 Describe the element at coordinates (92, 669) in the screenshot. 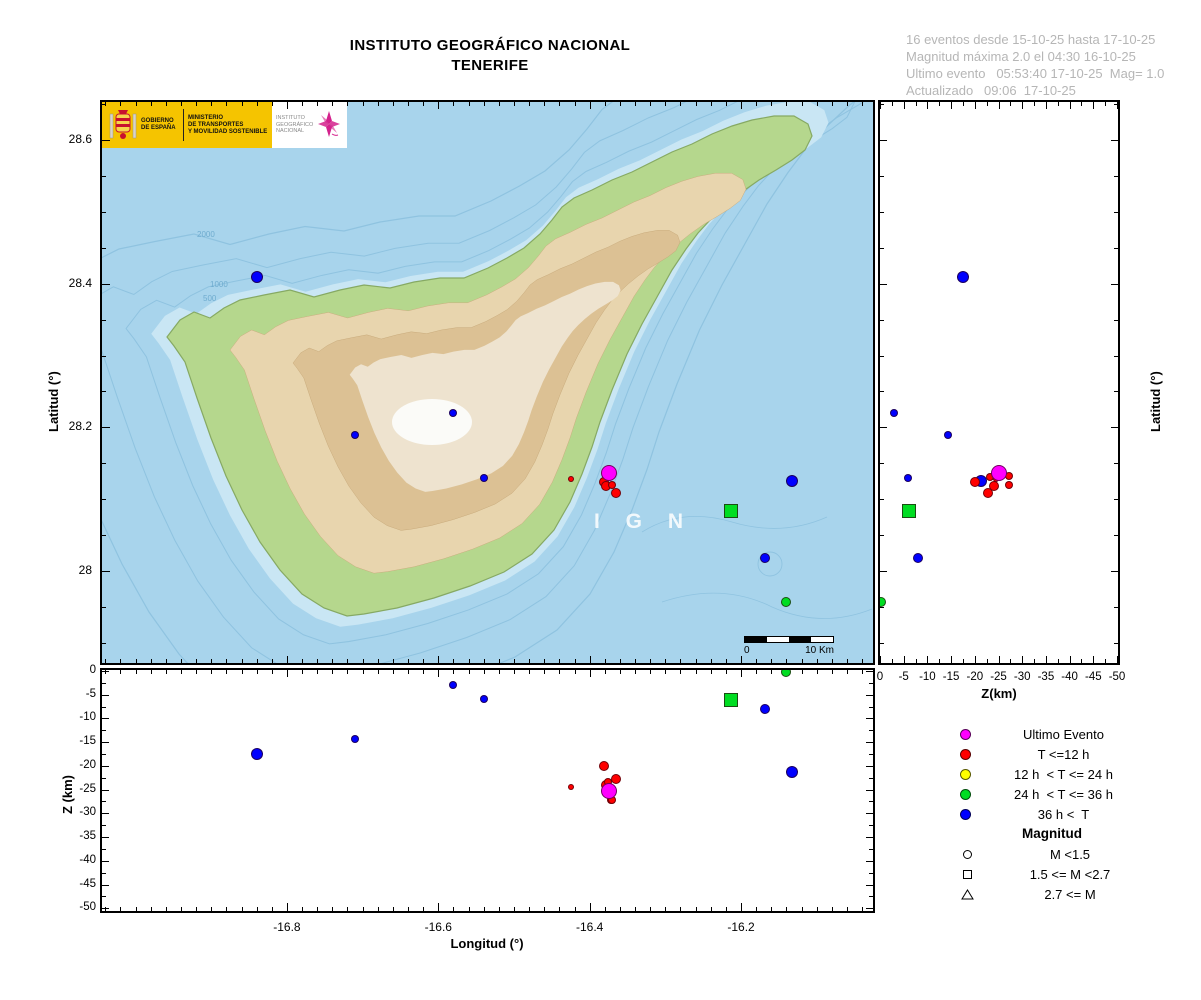

I see `bottom-depth-tick-label: 0` at that location.